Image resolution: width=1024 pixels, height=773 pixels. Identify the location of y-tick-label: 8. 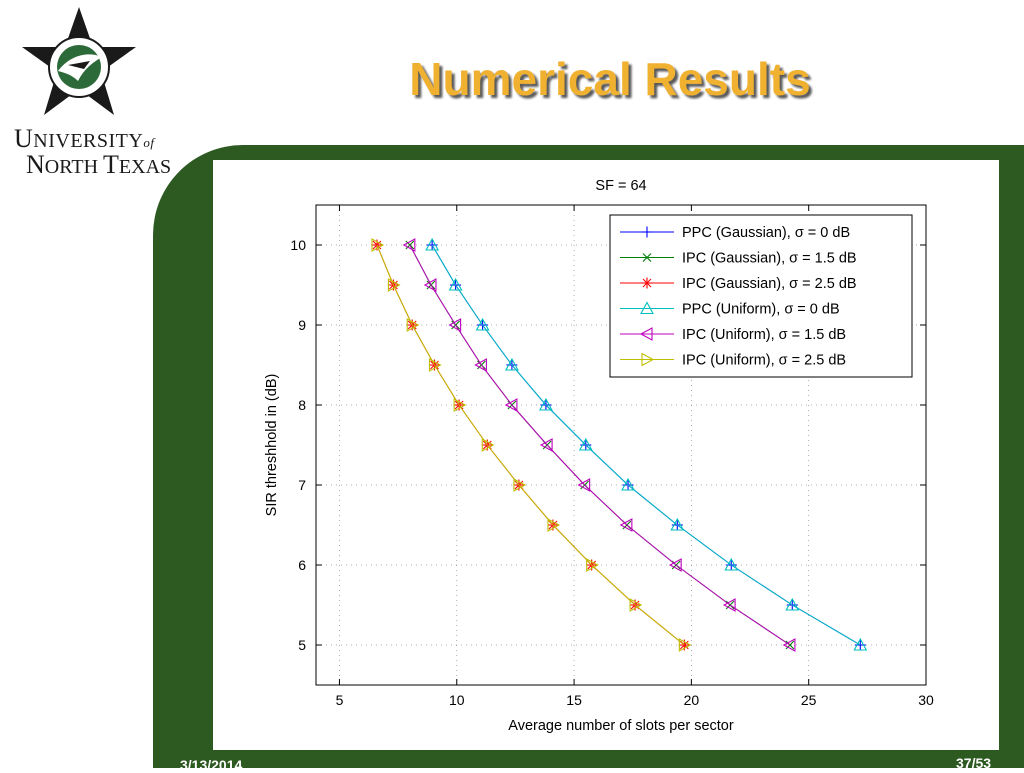
(302, 405).